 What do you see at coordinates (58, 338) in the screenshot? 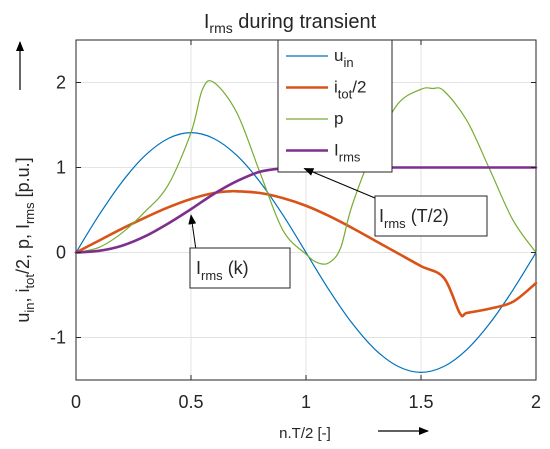
I see `y-tick-label: -1` at bounding box center [58, 338].